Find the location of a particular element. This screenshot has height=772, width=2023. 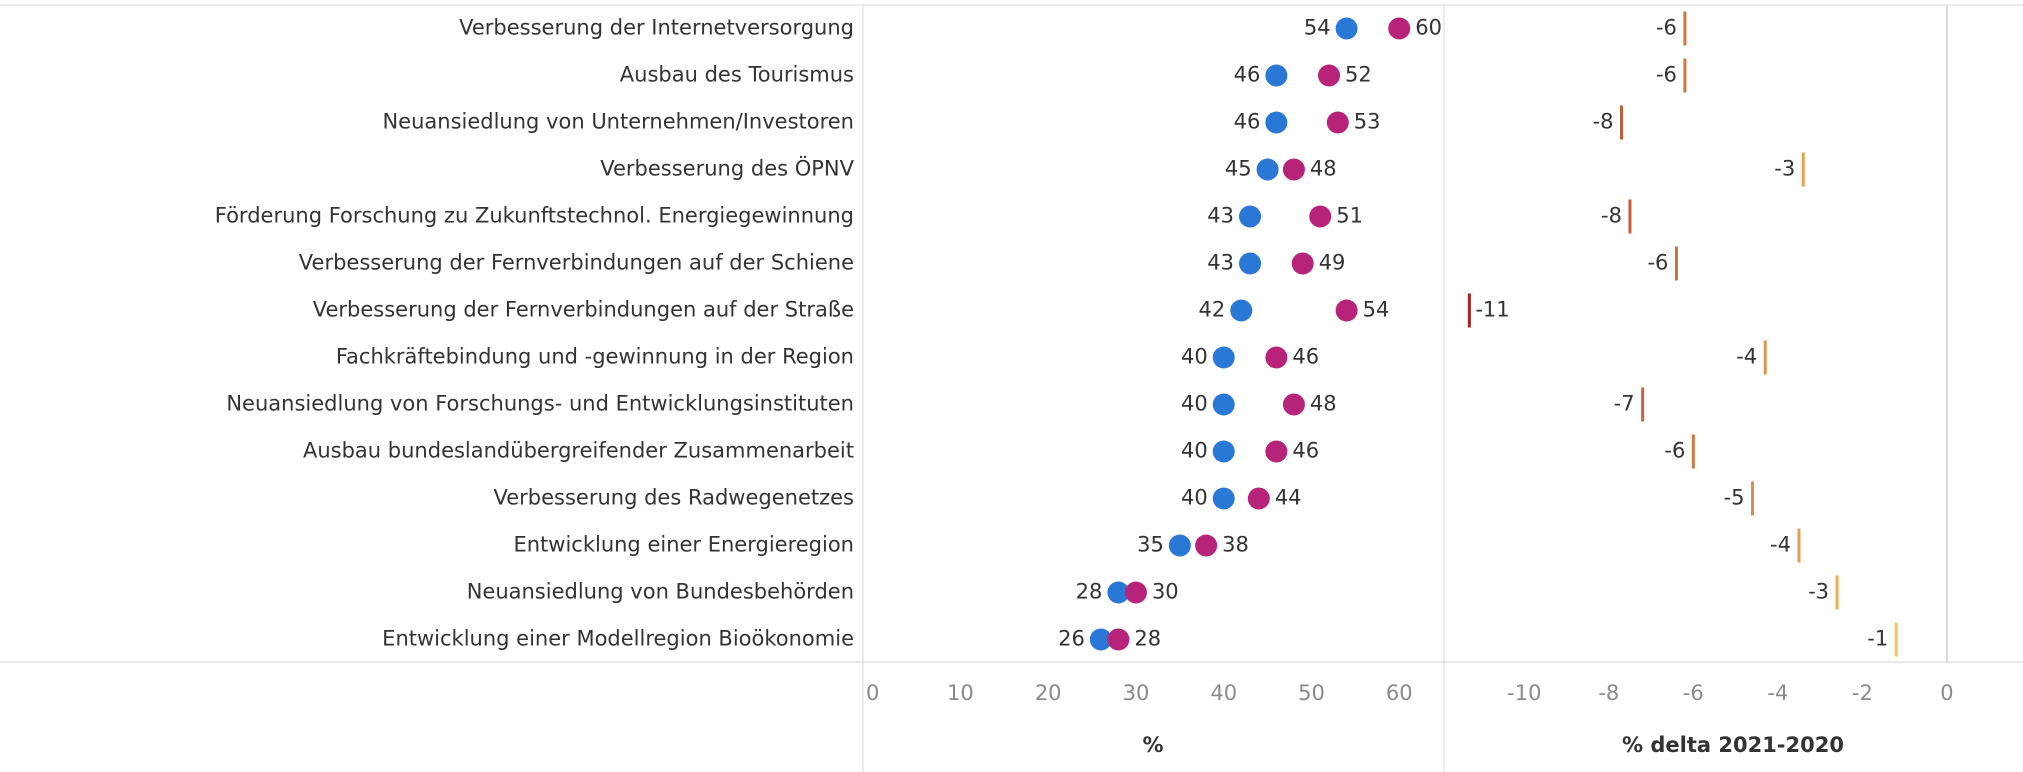

category-label: Neuansiedlung von Bundesbehörden is located at coordinates (660, 592).